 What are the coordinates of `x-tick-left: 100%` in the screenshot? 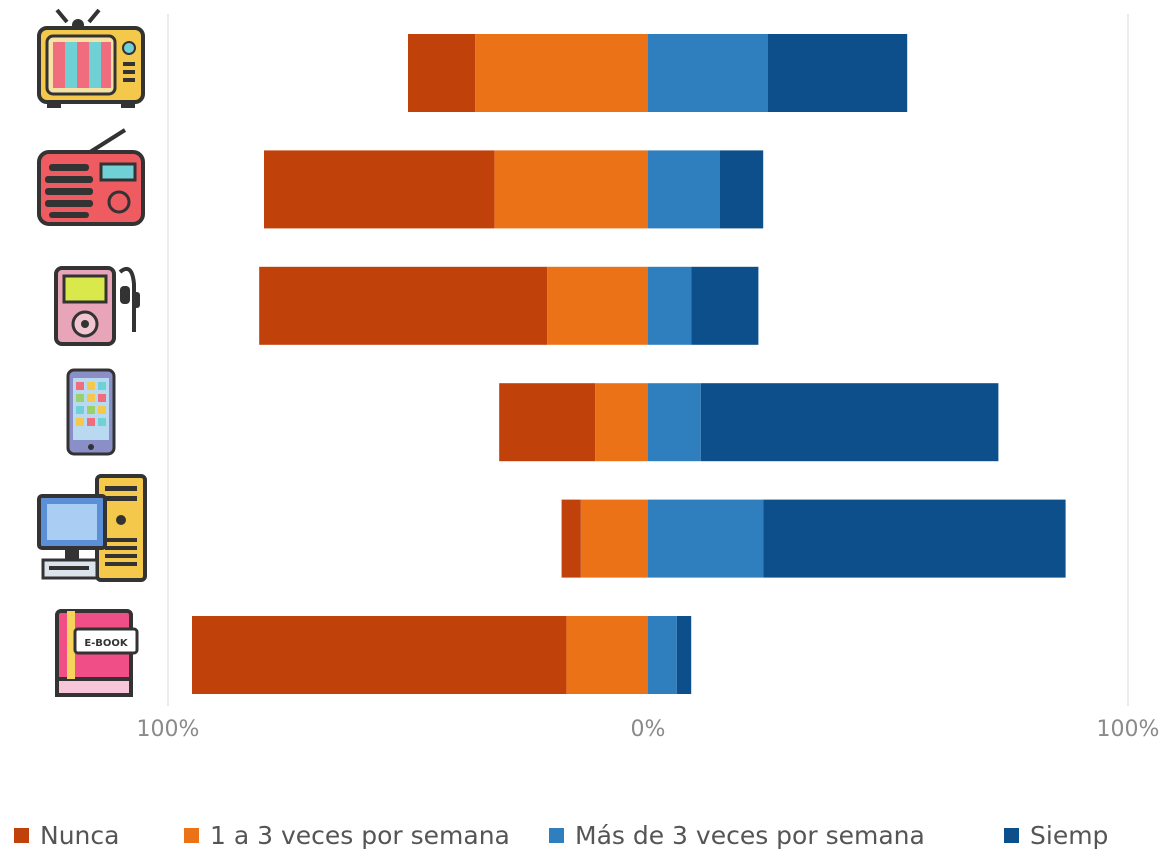 It's located at (168, 729).